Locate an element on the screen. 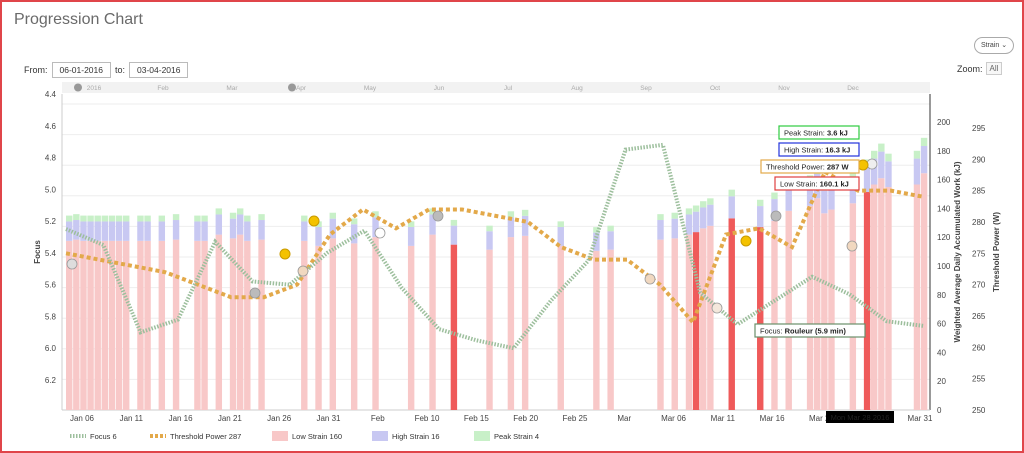 Image resolution: width=1024 pixels, height=453 pixels. left-axis-tick: 6.0 is located at coordinates (51, 348).